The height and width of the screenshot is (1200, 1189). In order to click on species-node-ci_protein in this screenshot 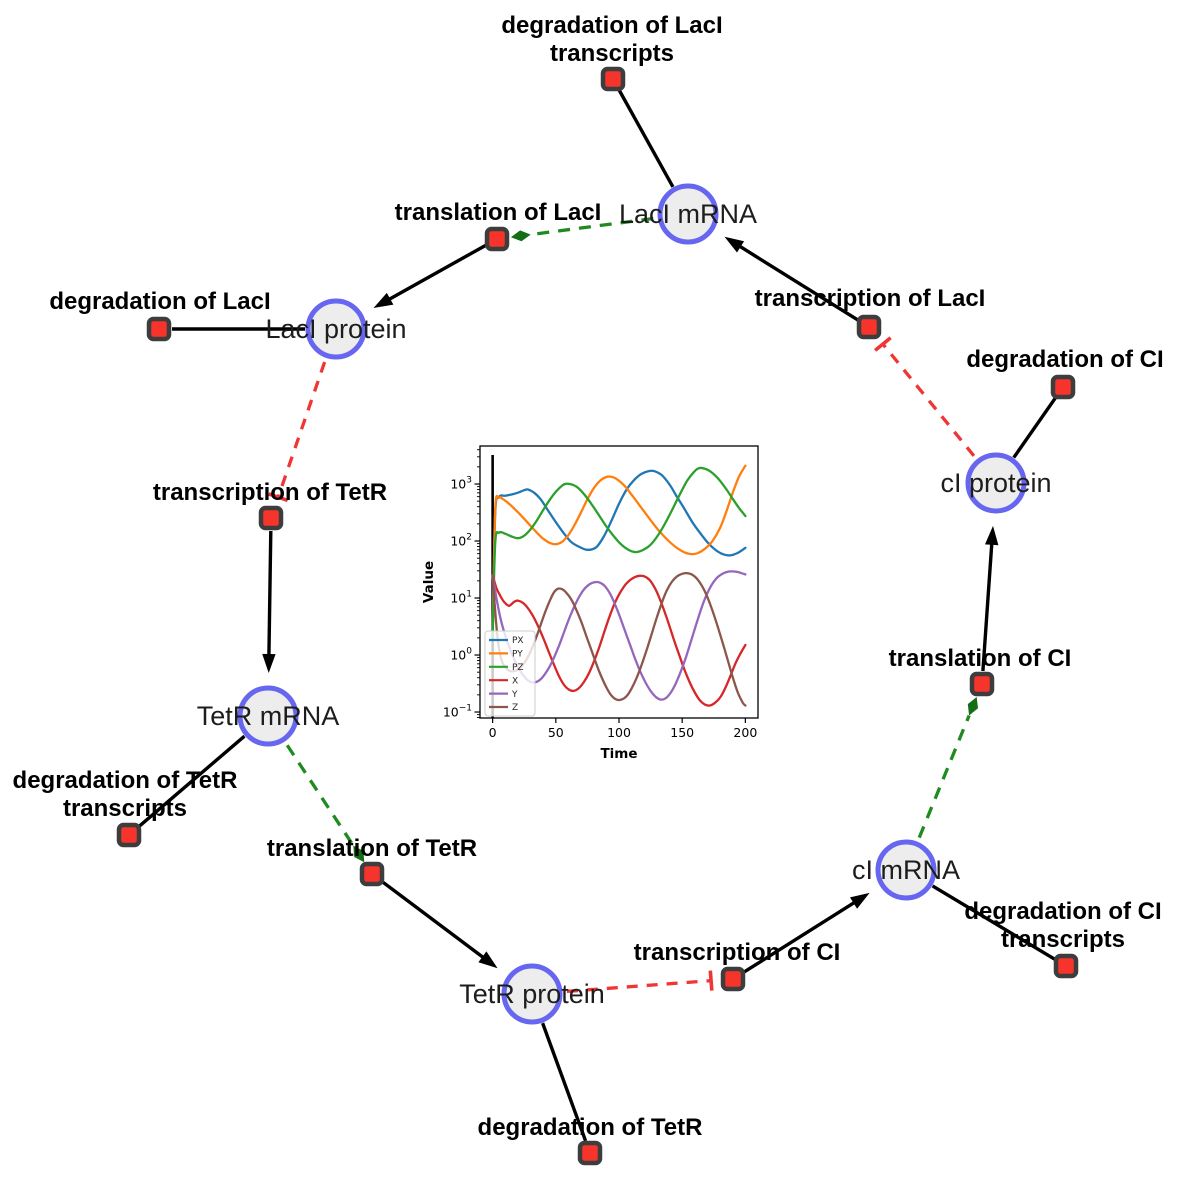, I will do `click(996, 483)`.